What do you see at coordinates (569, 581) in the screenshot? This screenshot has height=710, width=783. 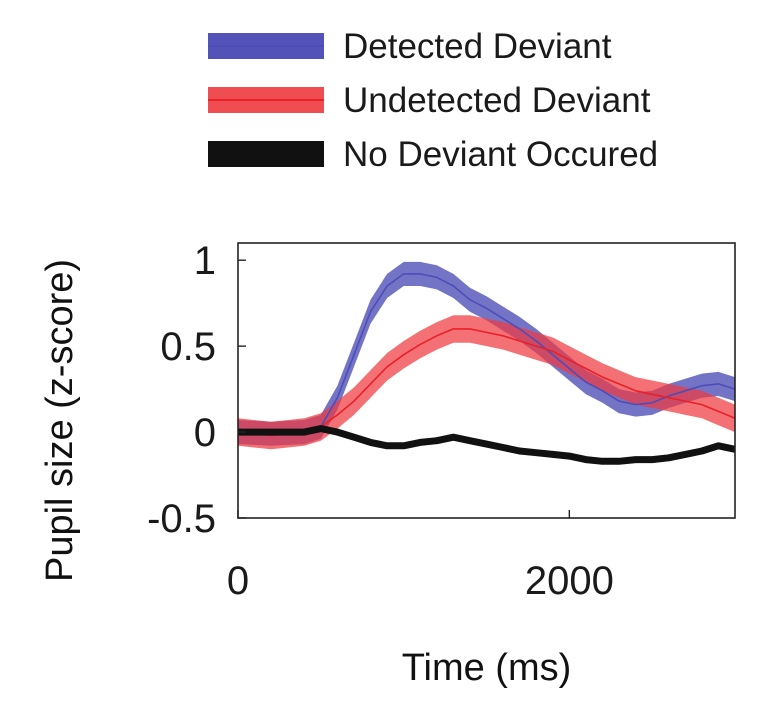 I see `x-tick-label: 2000` at bounding box center [569, 581].